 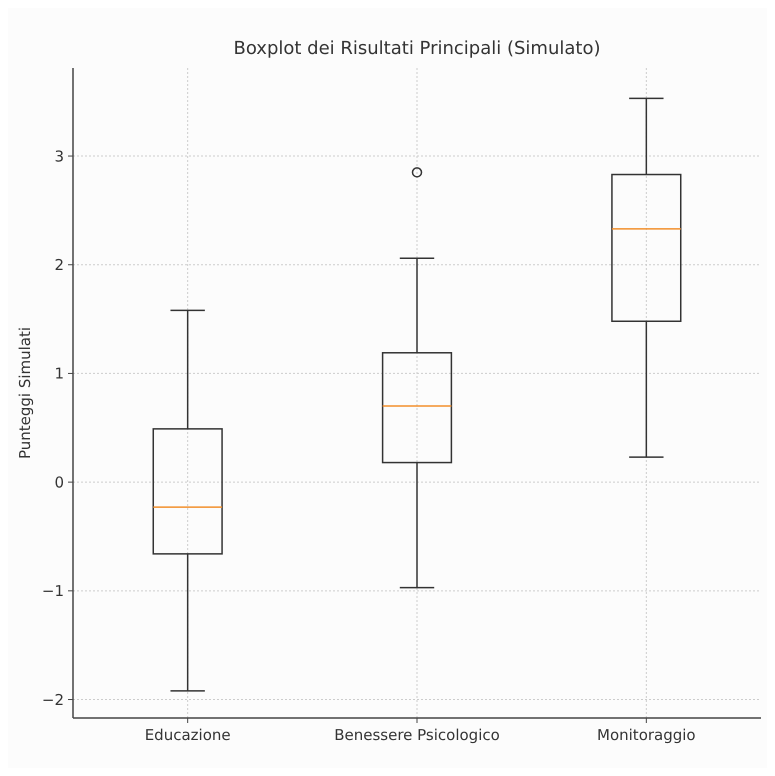 What do you see at coordinates (59, 373) in the screenshot?
I see `y-tick-label: 1` at bounding box center [59, 373].